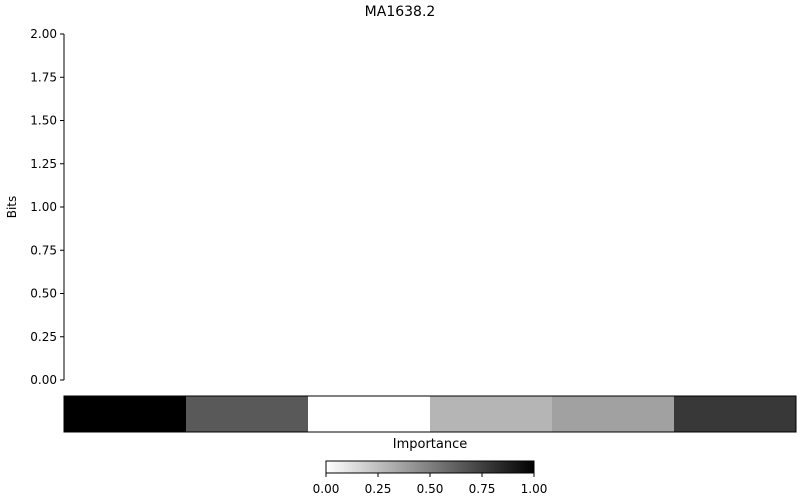 The height and width of the screenshot is (500, 800). What do you see at coordinates (430, 467) in the screenshot?
I see `colorbar-gradient` at bounding box center [430, 467].